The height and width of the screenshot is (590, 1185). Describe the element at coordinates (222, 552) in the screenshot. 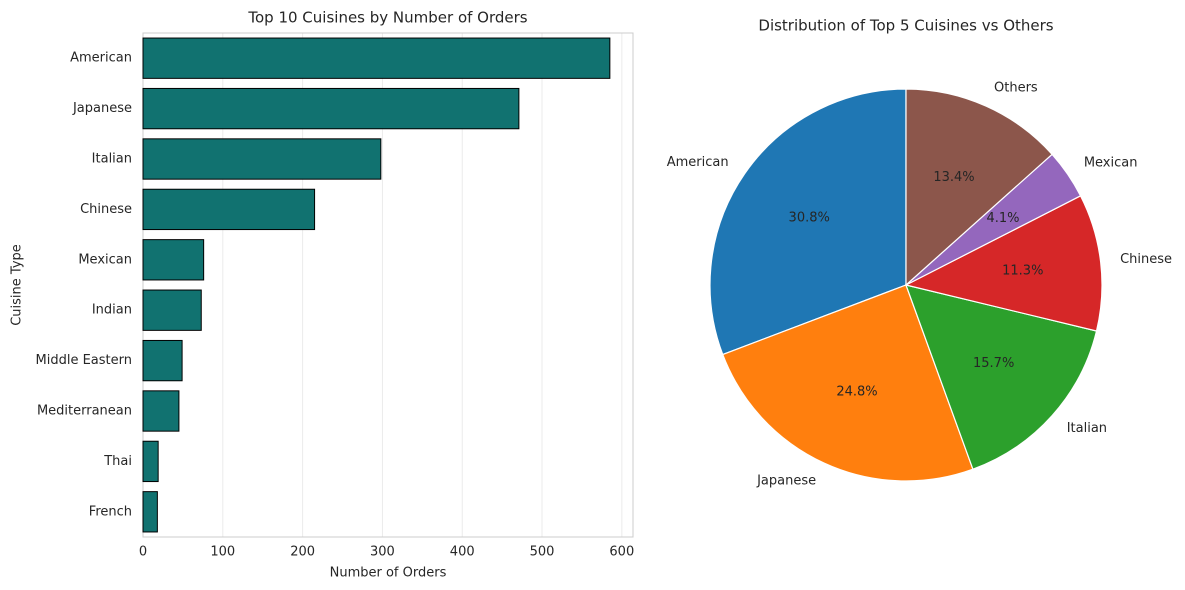

I see `x-tick-label: 100` at that location.